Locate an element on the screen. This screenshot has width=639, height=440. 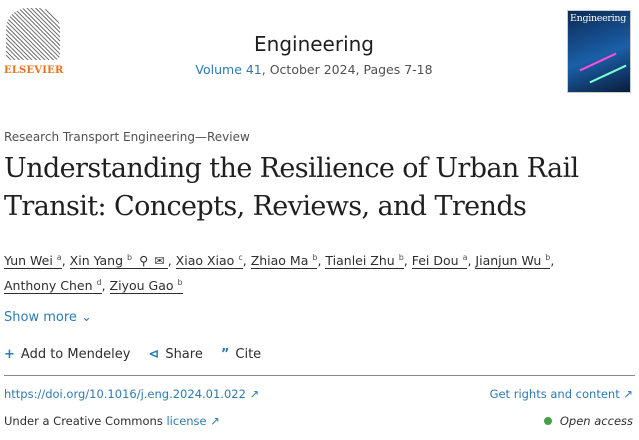
issue-details: , October 2024, Pages 7-18 is located at coordinates (347, 69).